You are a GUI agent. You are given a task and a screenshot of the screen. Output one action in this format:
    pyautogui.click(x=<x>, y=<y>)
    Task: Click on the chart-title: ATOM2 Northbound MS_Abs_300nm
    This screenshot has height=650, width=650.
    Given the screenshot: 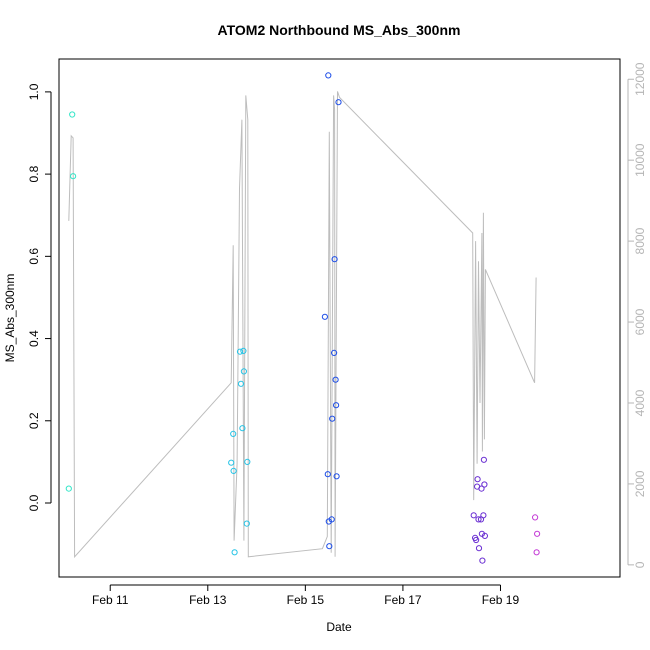 What is the action you would take?
    pyautogui.click(x=339, y=30)
    